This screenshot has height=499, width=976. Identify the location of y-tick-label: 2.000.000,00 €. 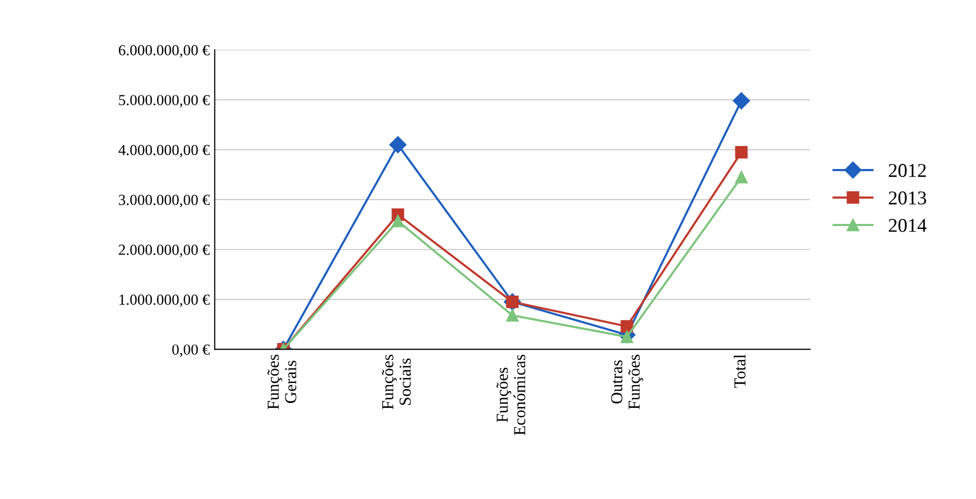
(164, 251).